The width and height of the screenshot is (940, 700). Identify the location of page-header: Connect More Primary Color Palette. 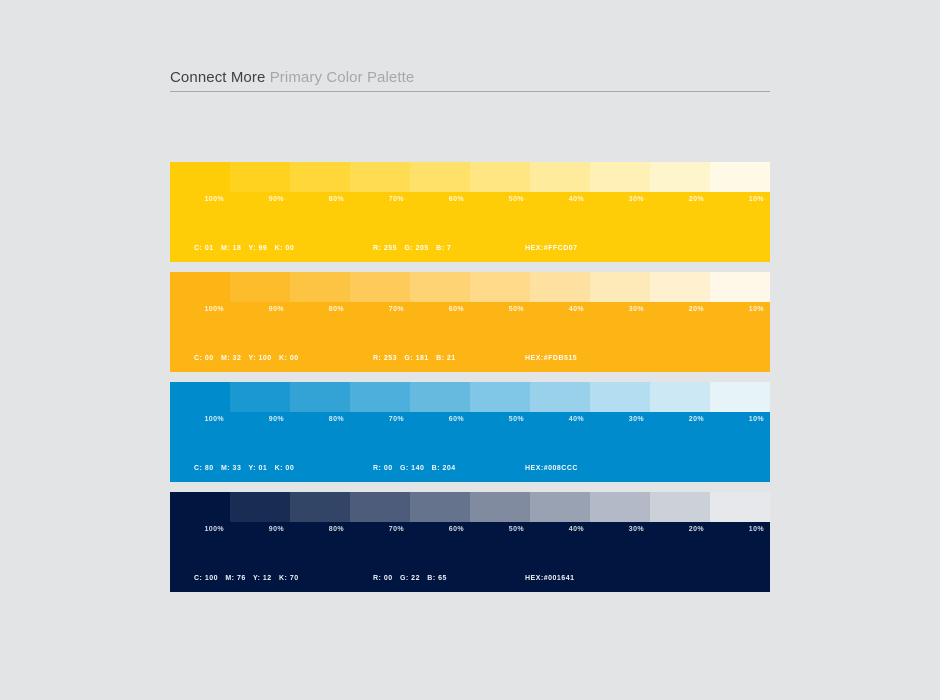
(470, 80).